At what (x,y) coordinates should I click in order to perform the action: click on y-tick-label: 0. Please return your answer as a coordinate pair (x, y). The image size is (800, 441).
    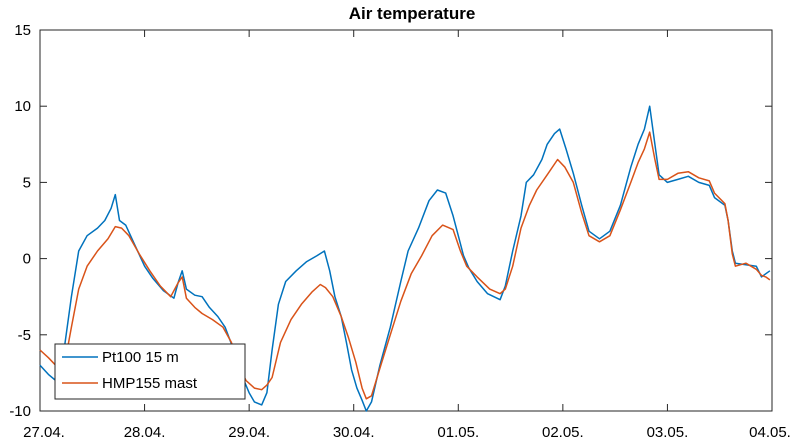
    Looking at the image, I should click on (27, 259).